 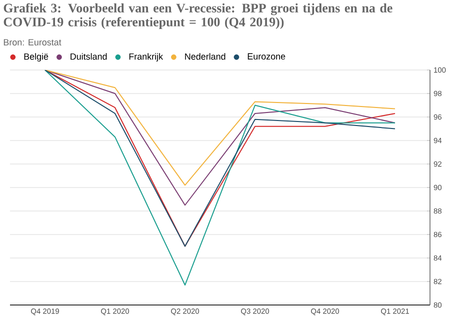 What do you see at coordinates (33, 42) in the screenshot?
I see `chart-subtitle: Bron: Eurostat` at bounding box center [33, 42].